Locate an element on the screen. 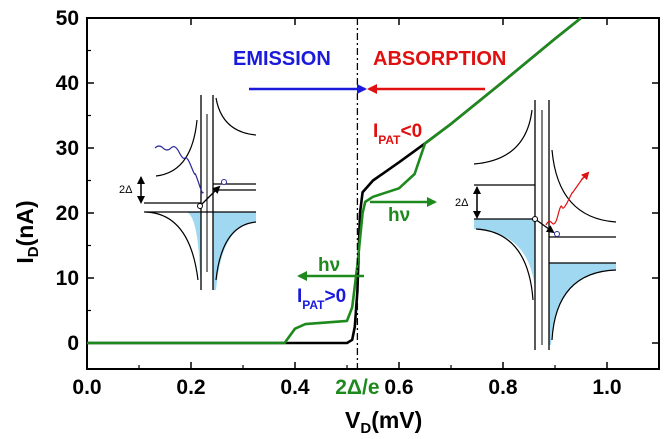 The image size is (665, 439). y-tick-label: 50 is located at coordinates (67, 18).